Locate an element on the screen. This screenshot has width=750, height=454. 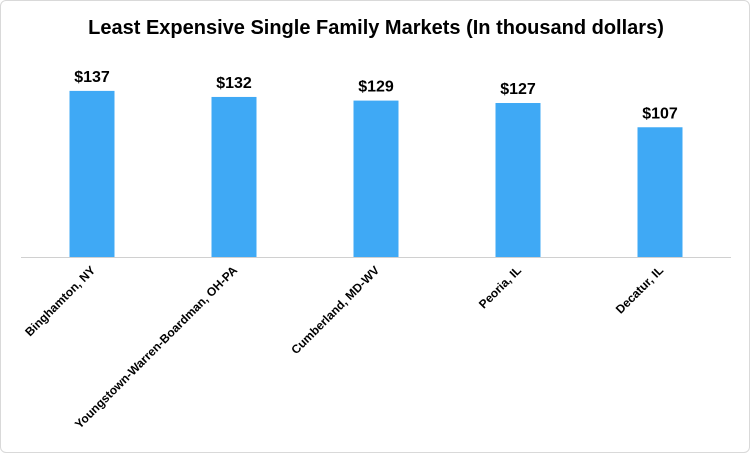
data-label-2: $129 is located at coordinates (376, 87).